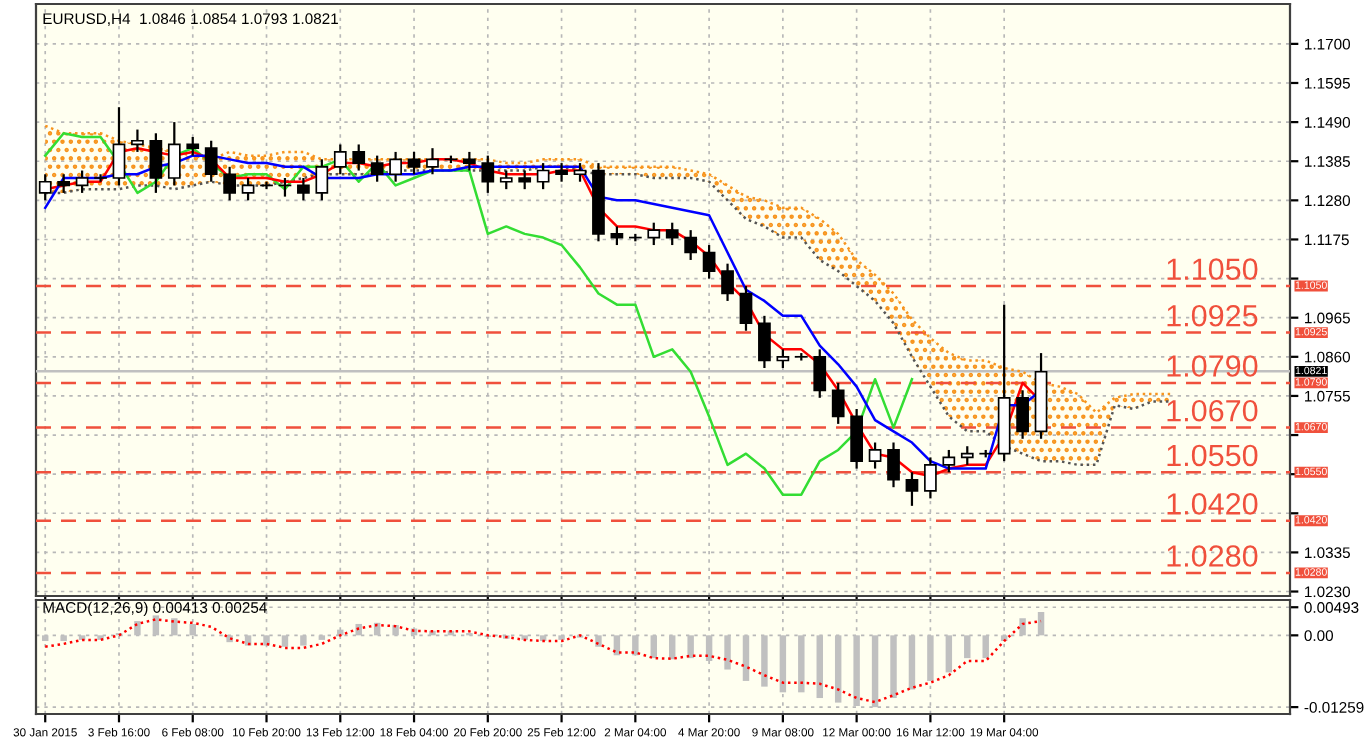 The width and height of the screenshot is (1370, 748). Describe the element at coordinates (746, 658) in the screenshot. I see `bar` at that location.